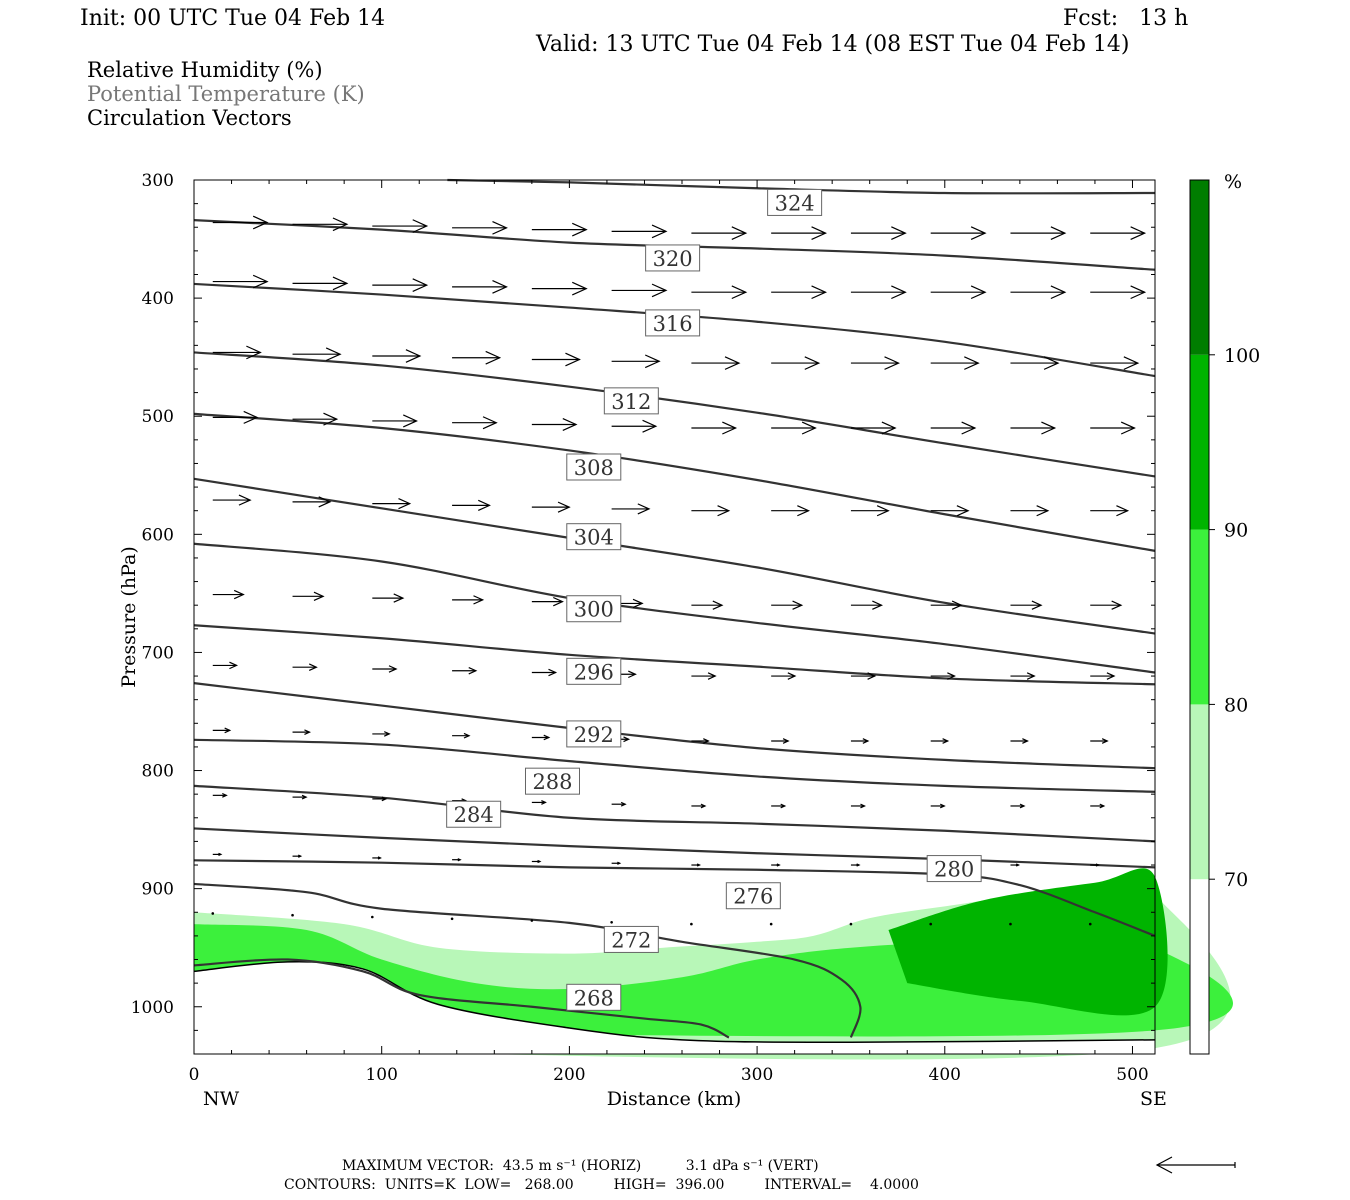 The image size is (1350, 1200). What do you see at coordinates (631, 939) in the screenshot?
I see `contour-label-272: 272` at bounding box center [631, 939].